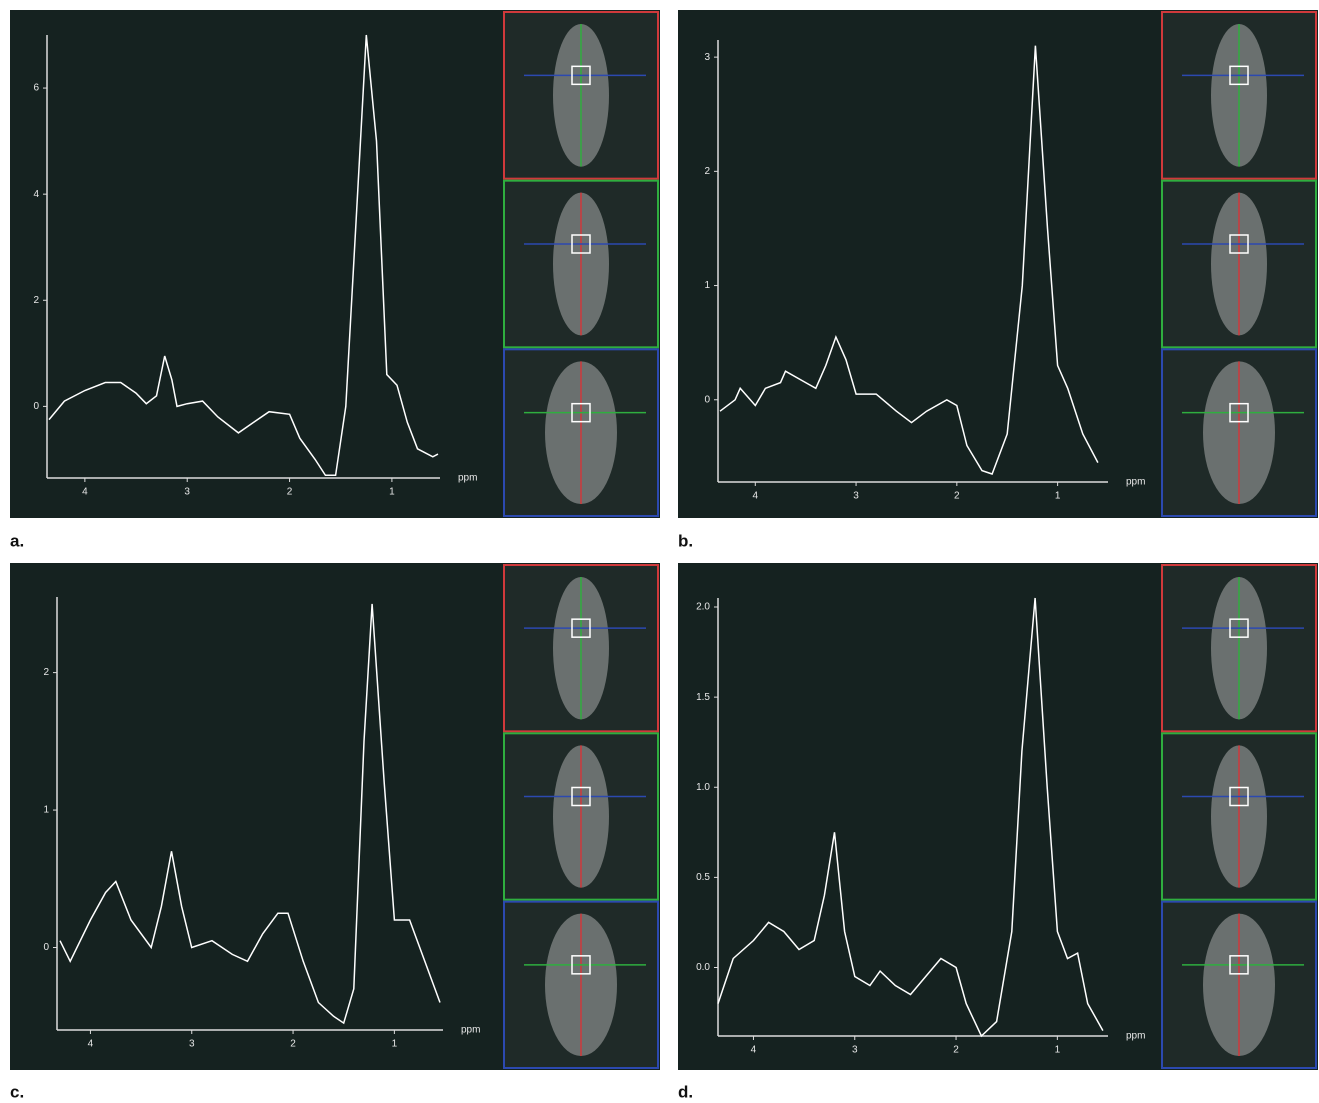 The width and height of the screenshot is (1319, 1103). Describe the element at coordinates (36, 88) in the screenshot. I see `y-tick-label: 6` at that location.